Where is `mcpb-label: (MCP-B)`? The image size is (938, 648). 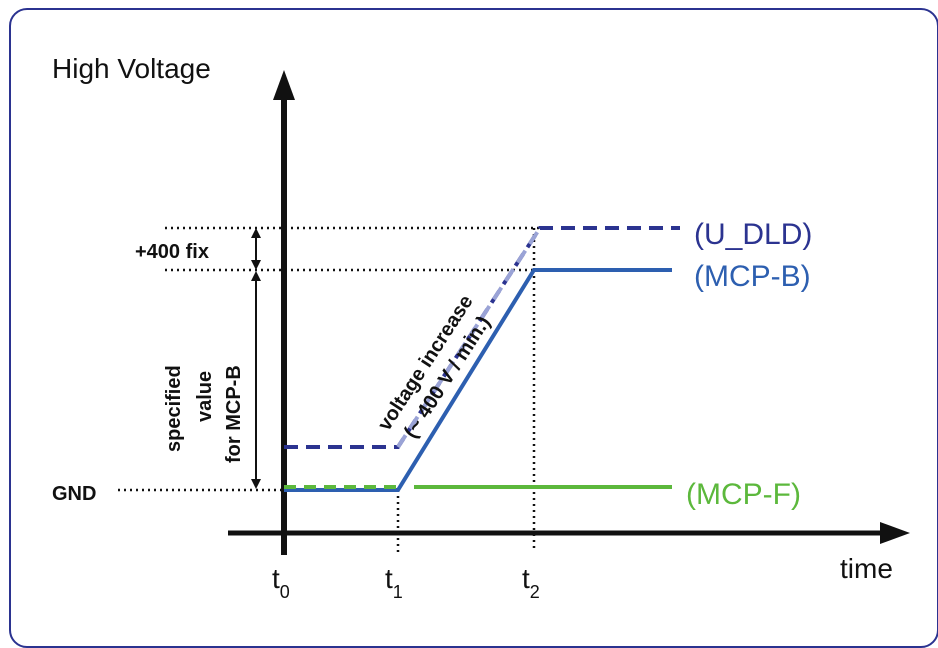
mcpb-label: (MCP-B) is located at coordinates (752, 276).